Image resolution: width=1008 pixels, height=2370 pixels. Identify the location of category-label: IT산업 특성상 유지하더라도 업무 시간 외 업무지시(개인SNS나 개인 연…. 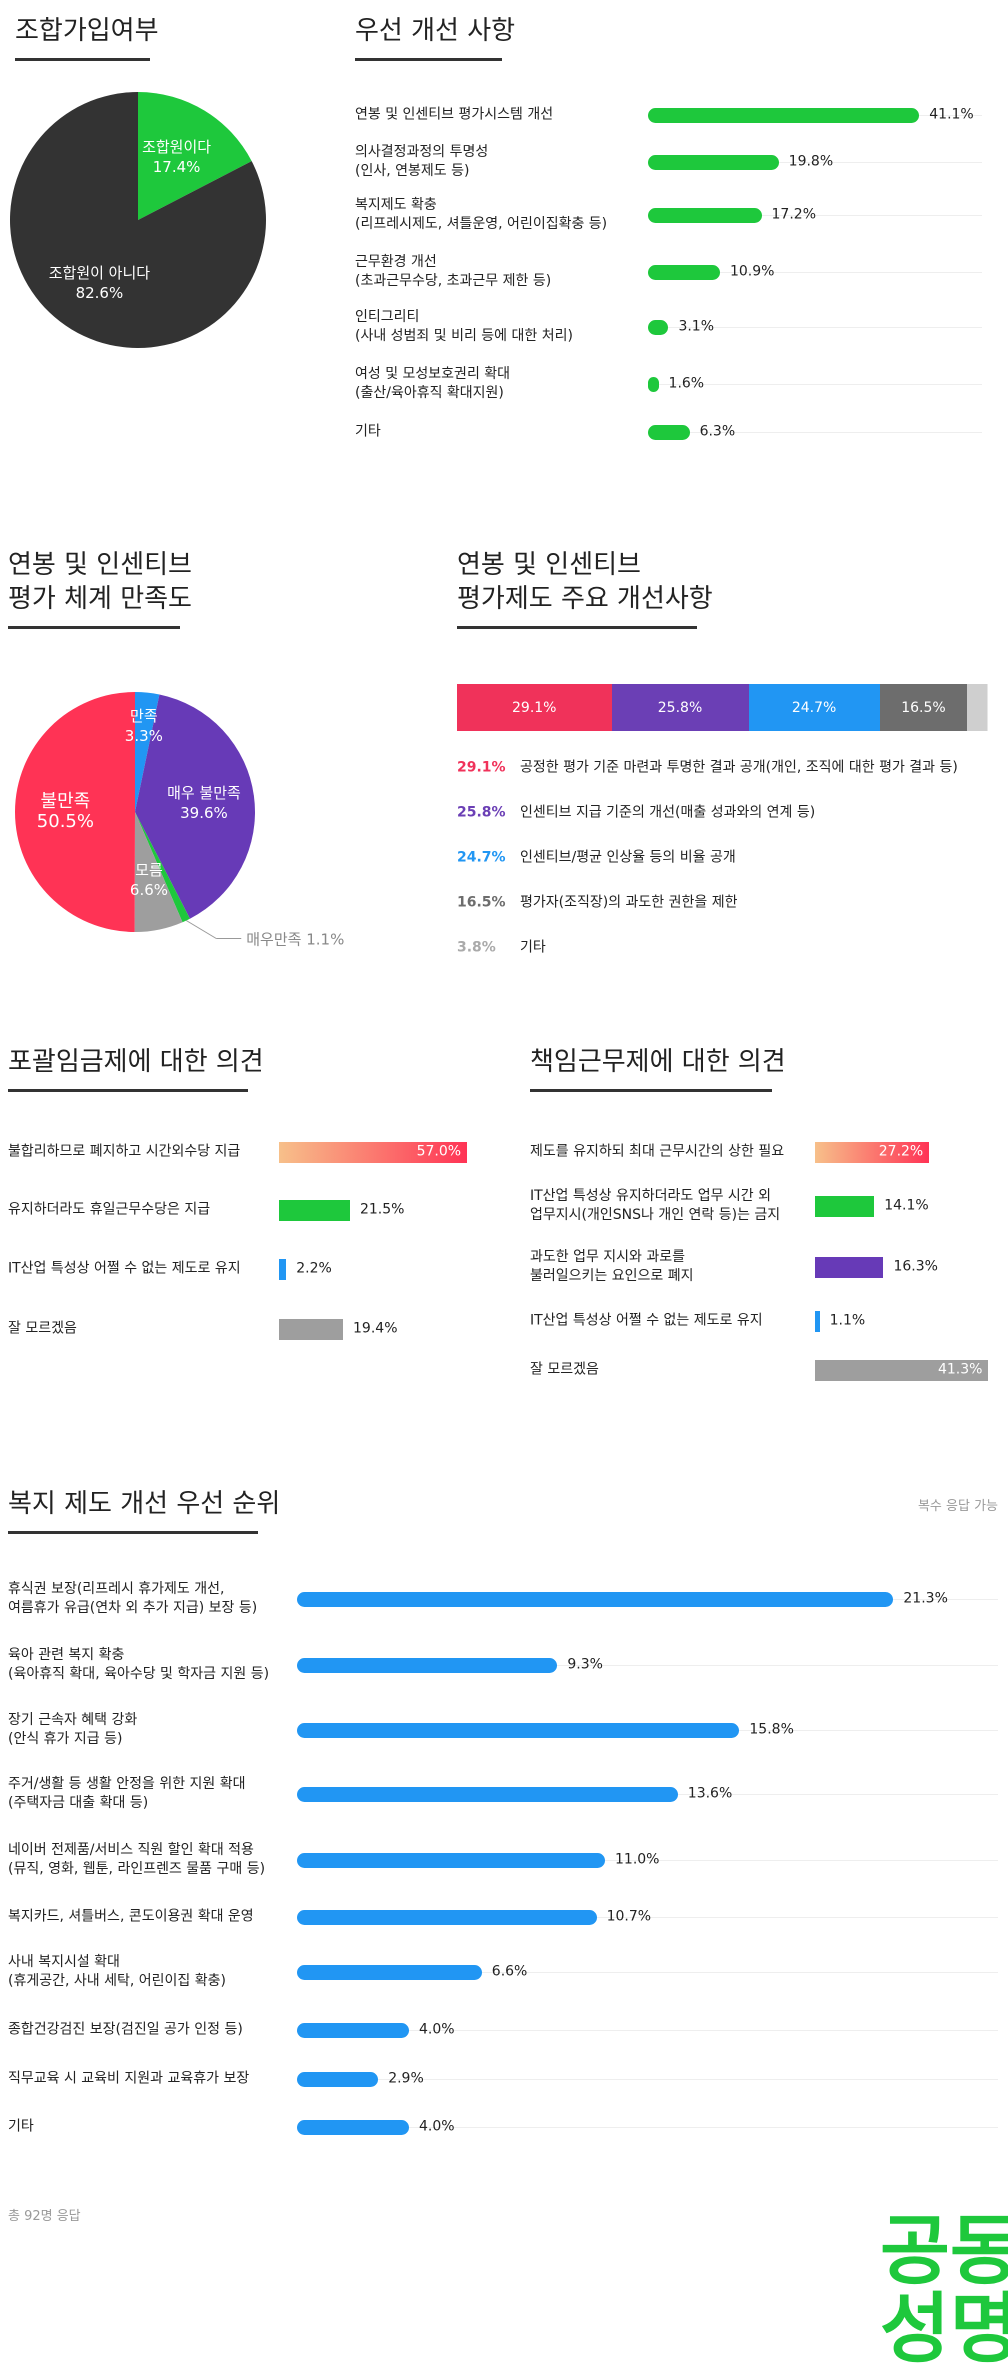
(655, 1205).